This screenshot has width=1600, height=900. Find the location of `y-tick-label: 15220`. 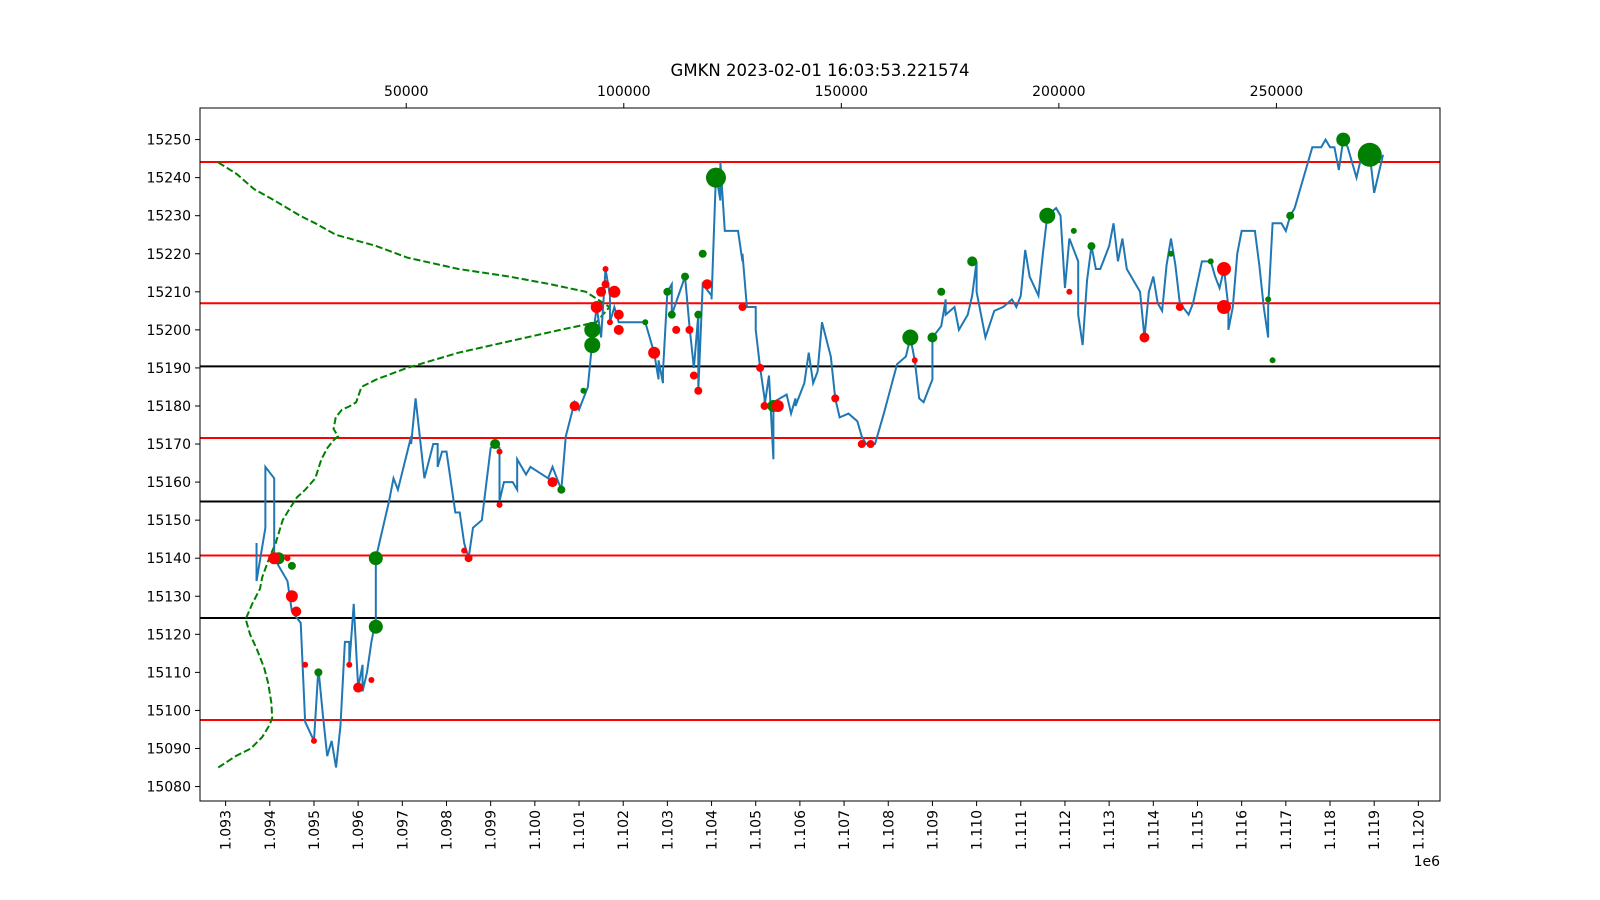

y-tick-label: 15220 is located at coordinates (168, 255).